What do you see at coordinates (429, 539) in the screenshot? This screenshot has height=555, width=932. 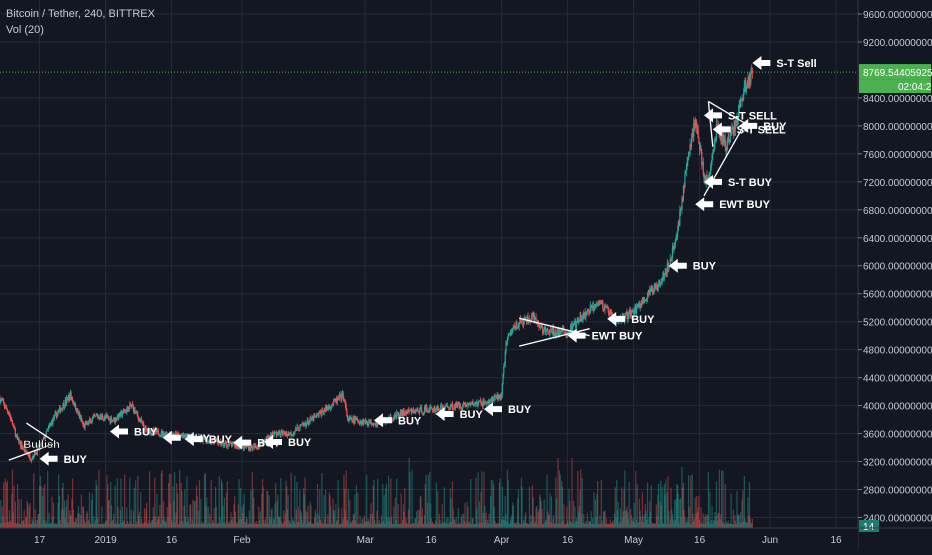 I see `time-axis-bg` at bounding box center [429, 539].